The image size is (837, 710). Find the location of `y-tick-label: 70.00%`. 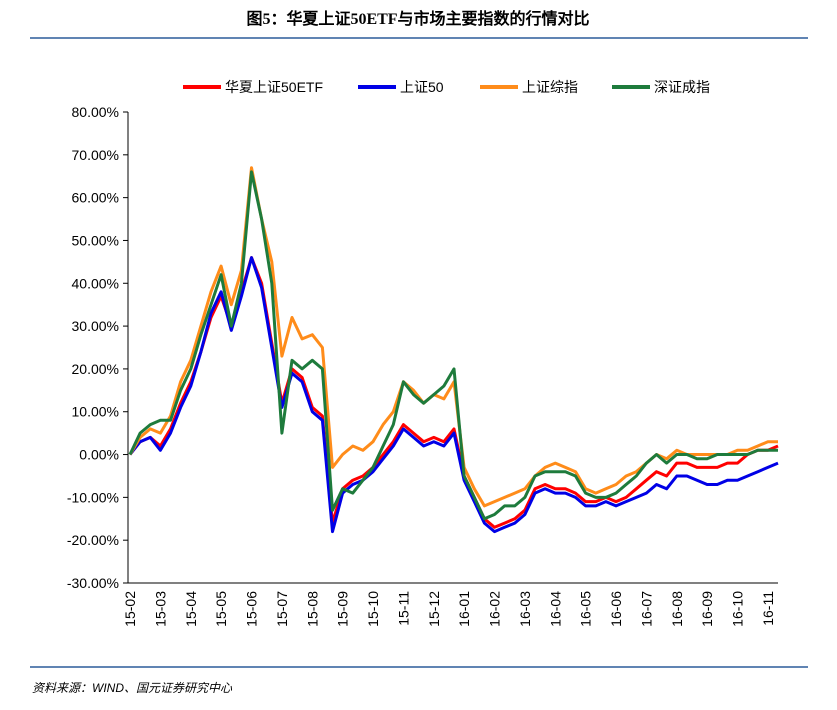

y-tick-label: 70.00% is located at coordinates (95, 155).